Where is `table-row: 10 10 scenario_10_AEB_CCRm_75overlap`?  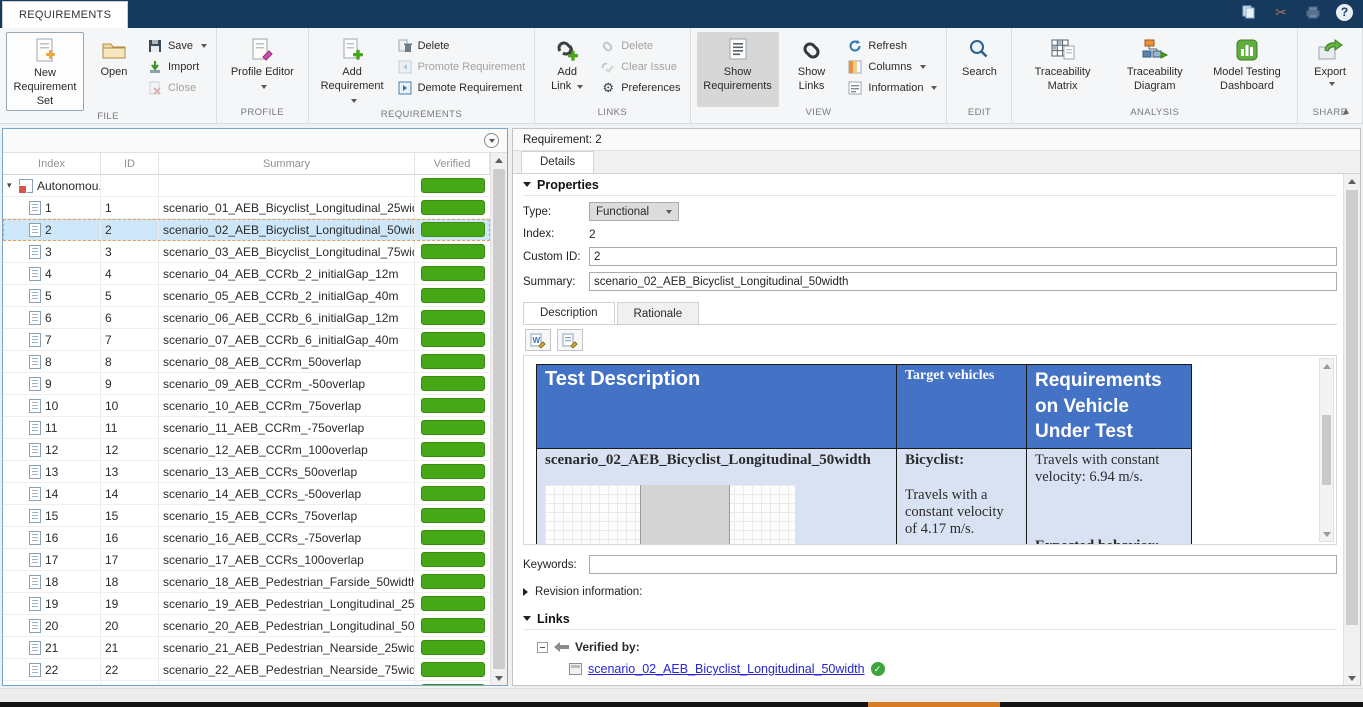
table-row: 10 10 scenario_10_AEB_CCRm_75overlap is located at coordinates (246, 406).